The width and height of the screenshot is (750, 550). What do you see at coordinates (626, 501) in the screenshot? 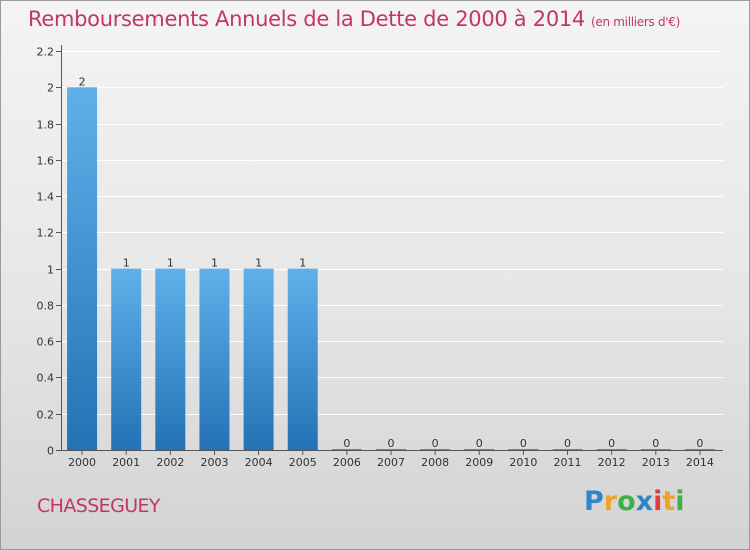
I see `logo-letter: o` at bounding box center [626, 501].